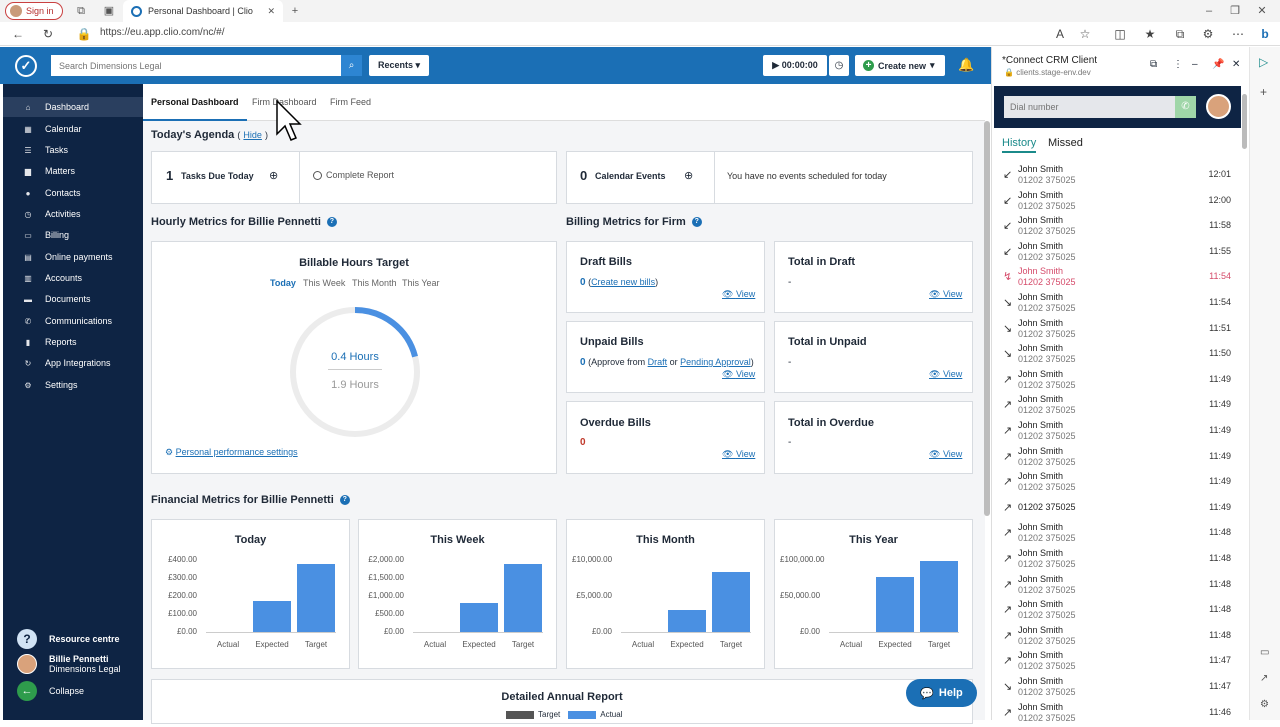  I want to click on external-link-icon: ↗, so click(1264, 678).